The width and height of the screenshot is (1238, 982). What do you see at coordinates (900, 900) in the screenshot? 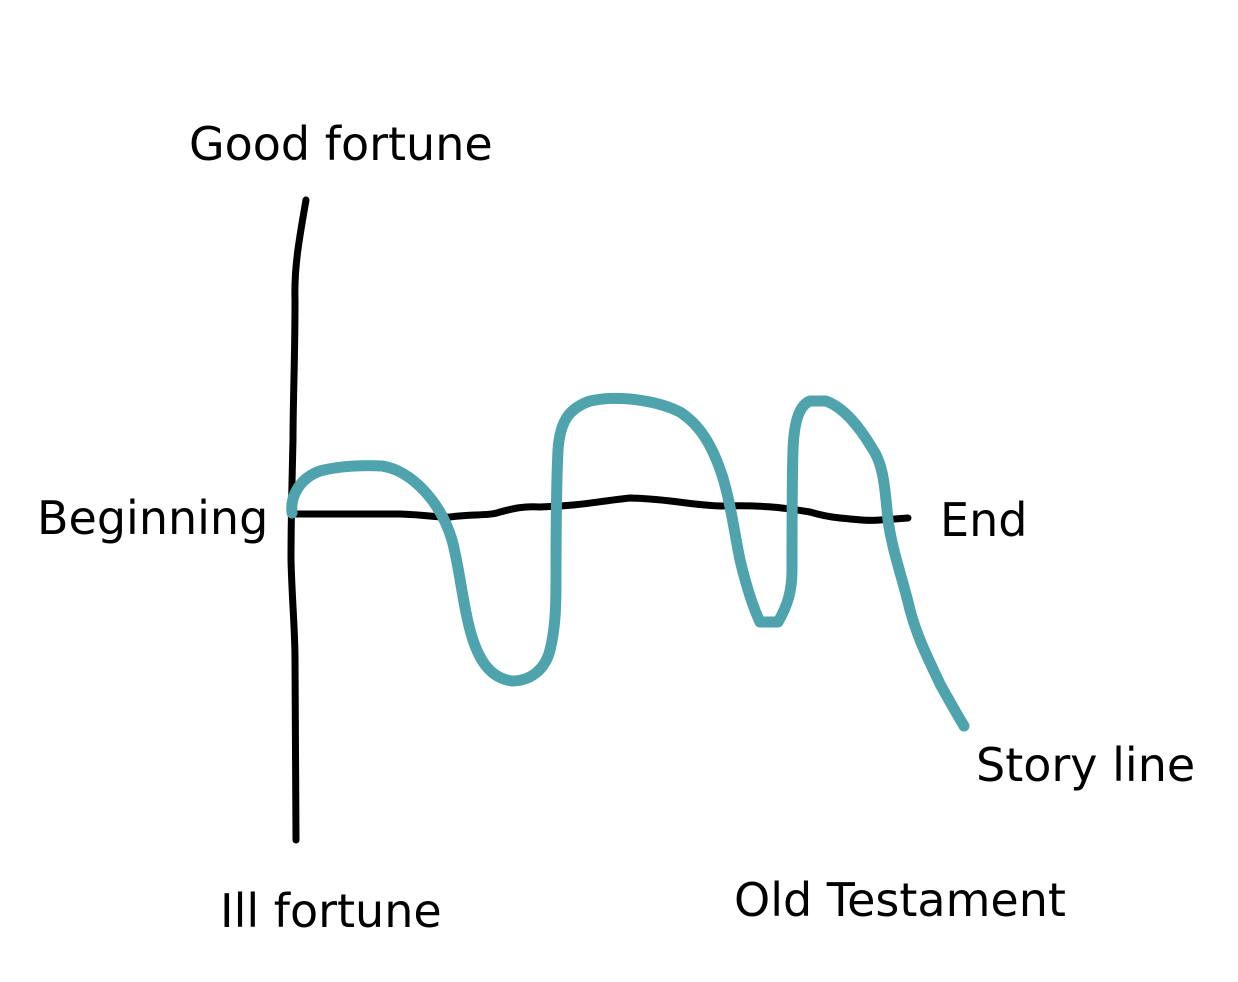
I see `caption-label: Old Testament` at bounding box center [900, 900].